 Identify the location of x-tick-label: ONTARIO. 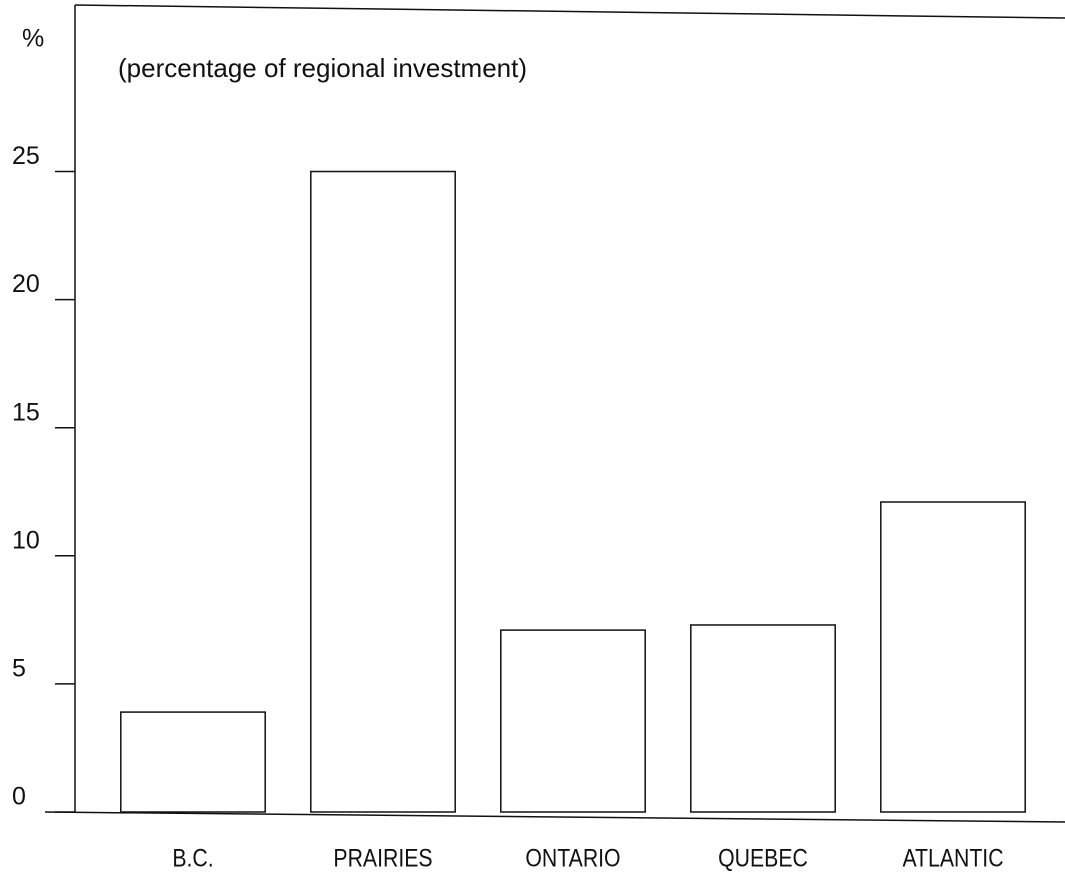
(572, 858).